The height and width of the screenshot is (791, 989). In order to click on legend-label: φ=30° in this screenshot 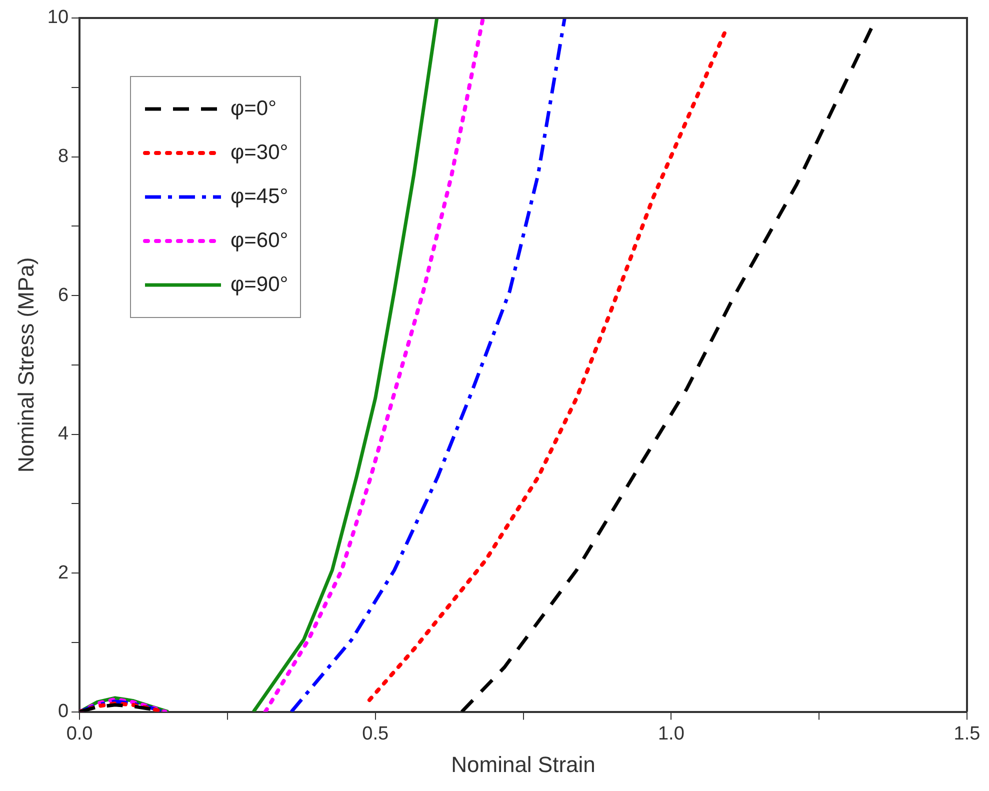, I will do `click(259, 153)`.